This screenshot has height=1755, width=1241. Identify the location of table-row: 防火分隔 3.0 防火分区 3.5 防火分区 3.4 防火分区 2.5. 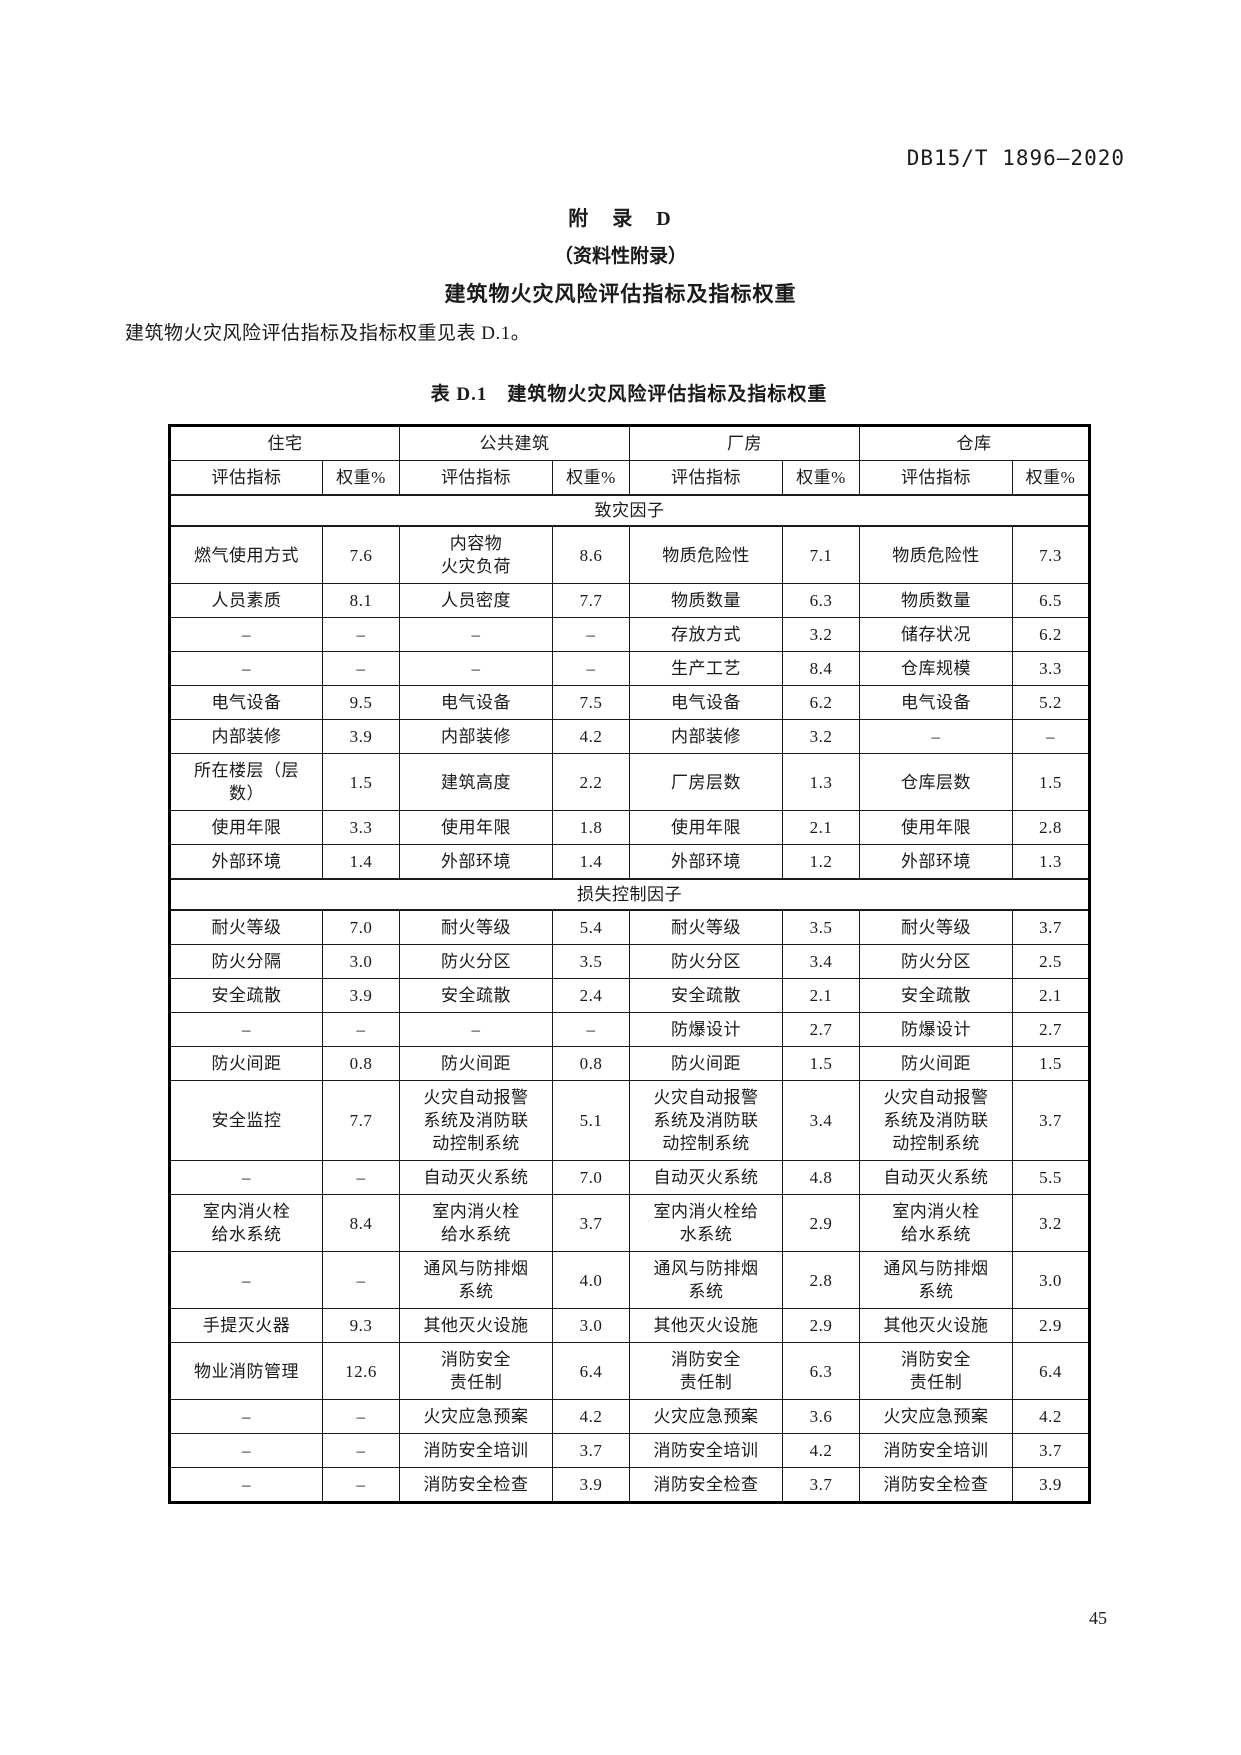
(629, 961).